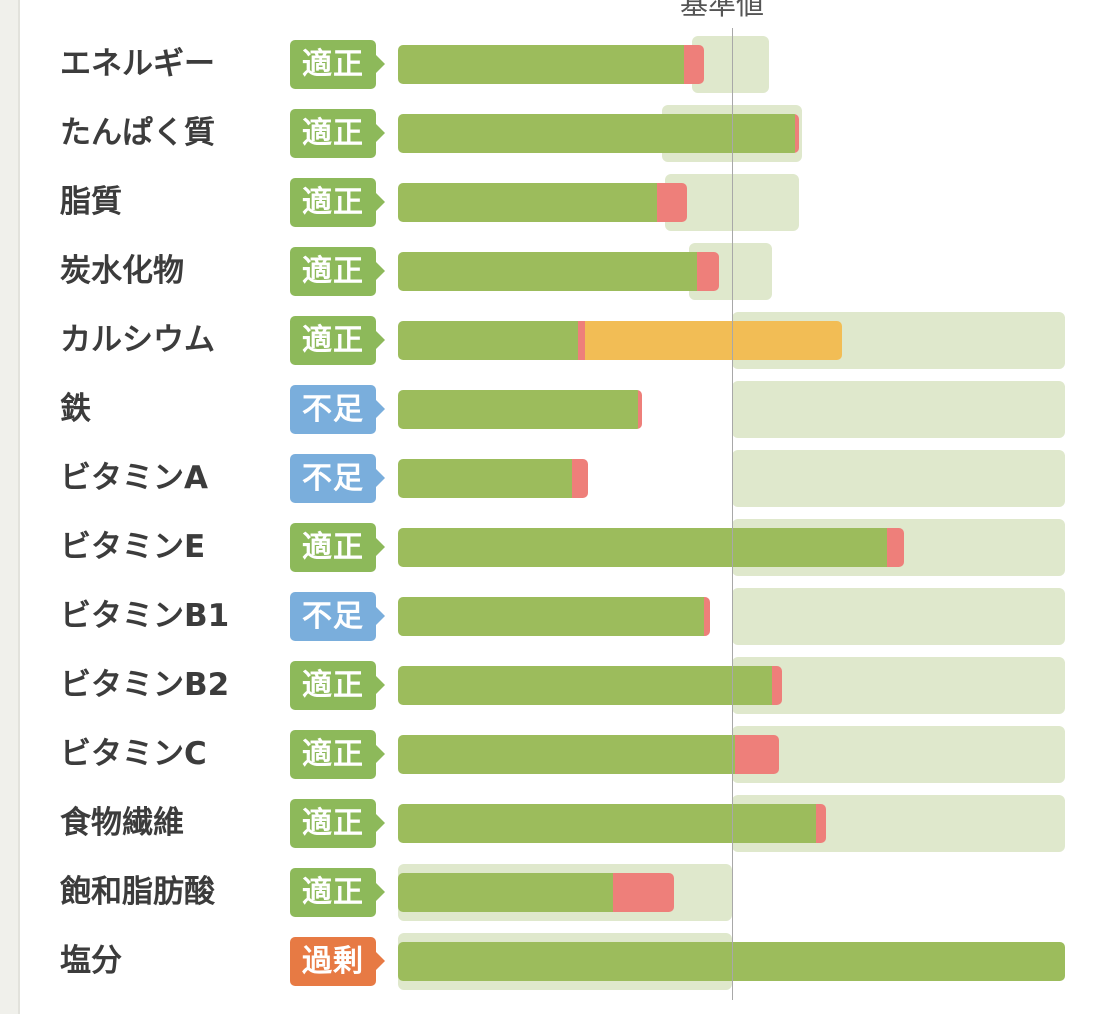 The width and height of the screenshot is (1096, 1014). I want to click on nutrient-label: 食物繊維, so click(122, 823).